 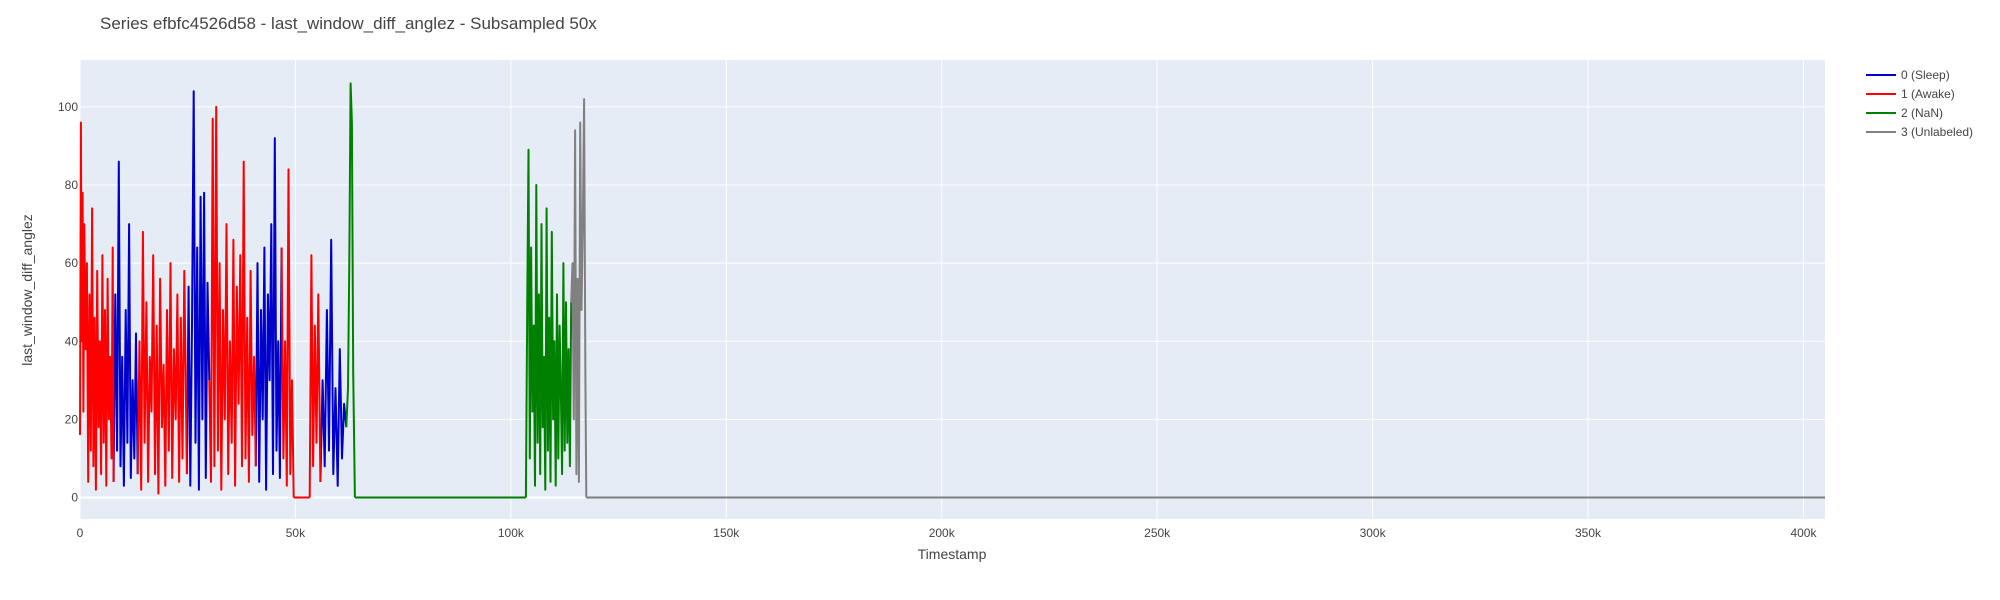 What do you see at coordinates (72, 185) in the screenshot?
I see `y-tick-label: 80` at bounding box center [72, 185].